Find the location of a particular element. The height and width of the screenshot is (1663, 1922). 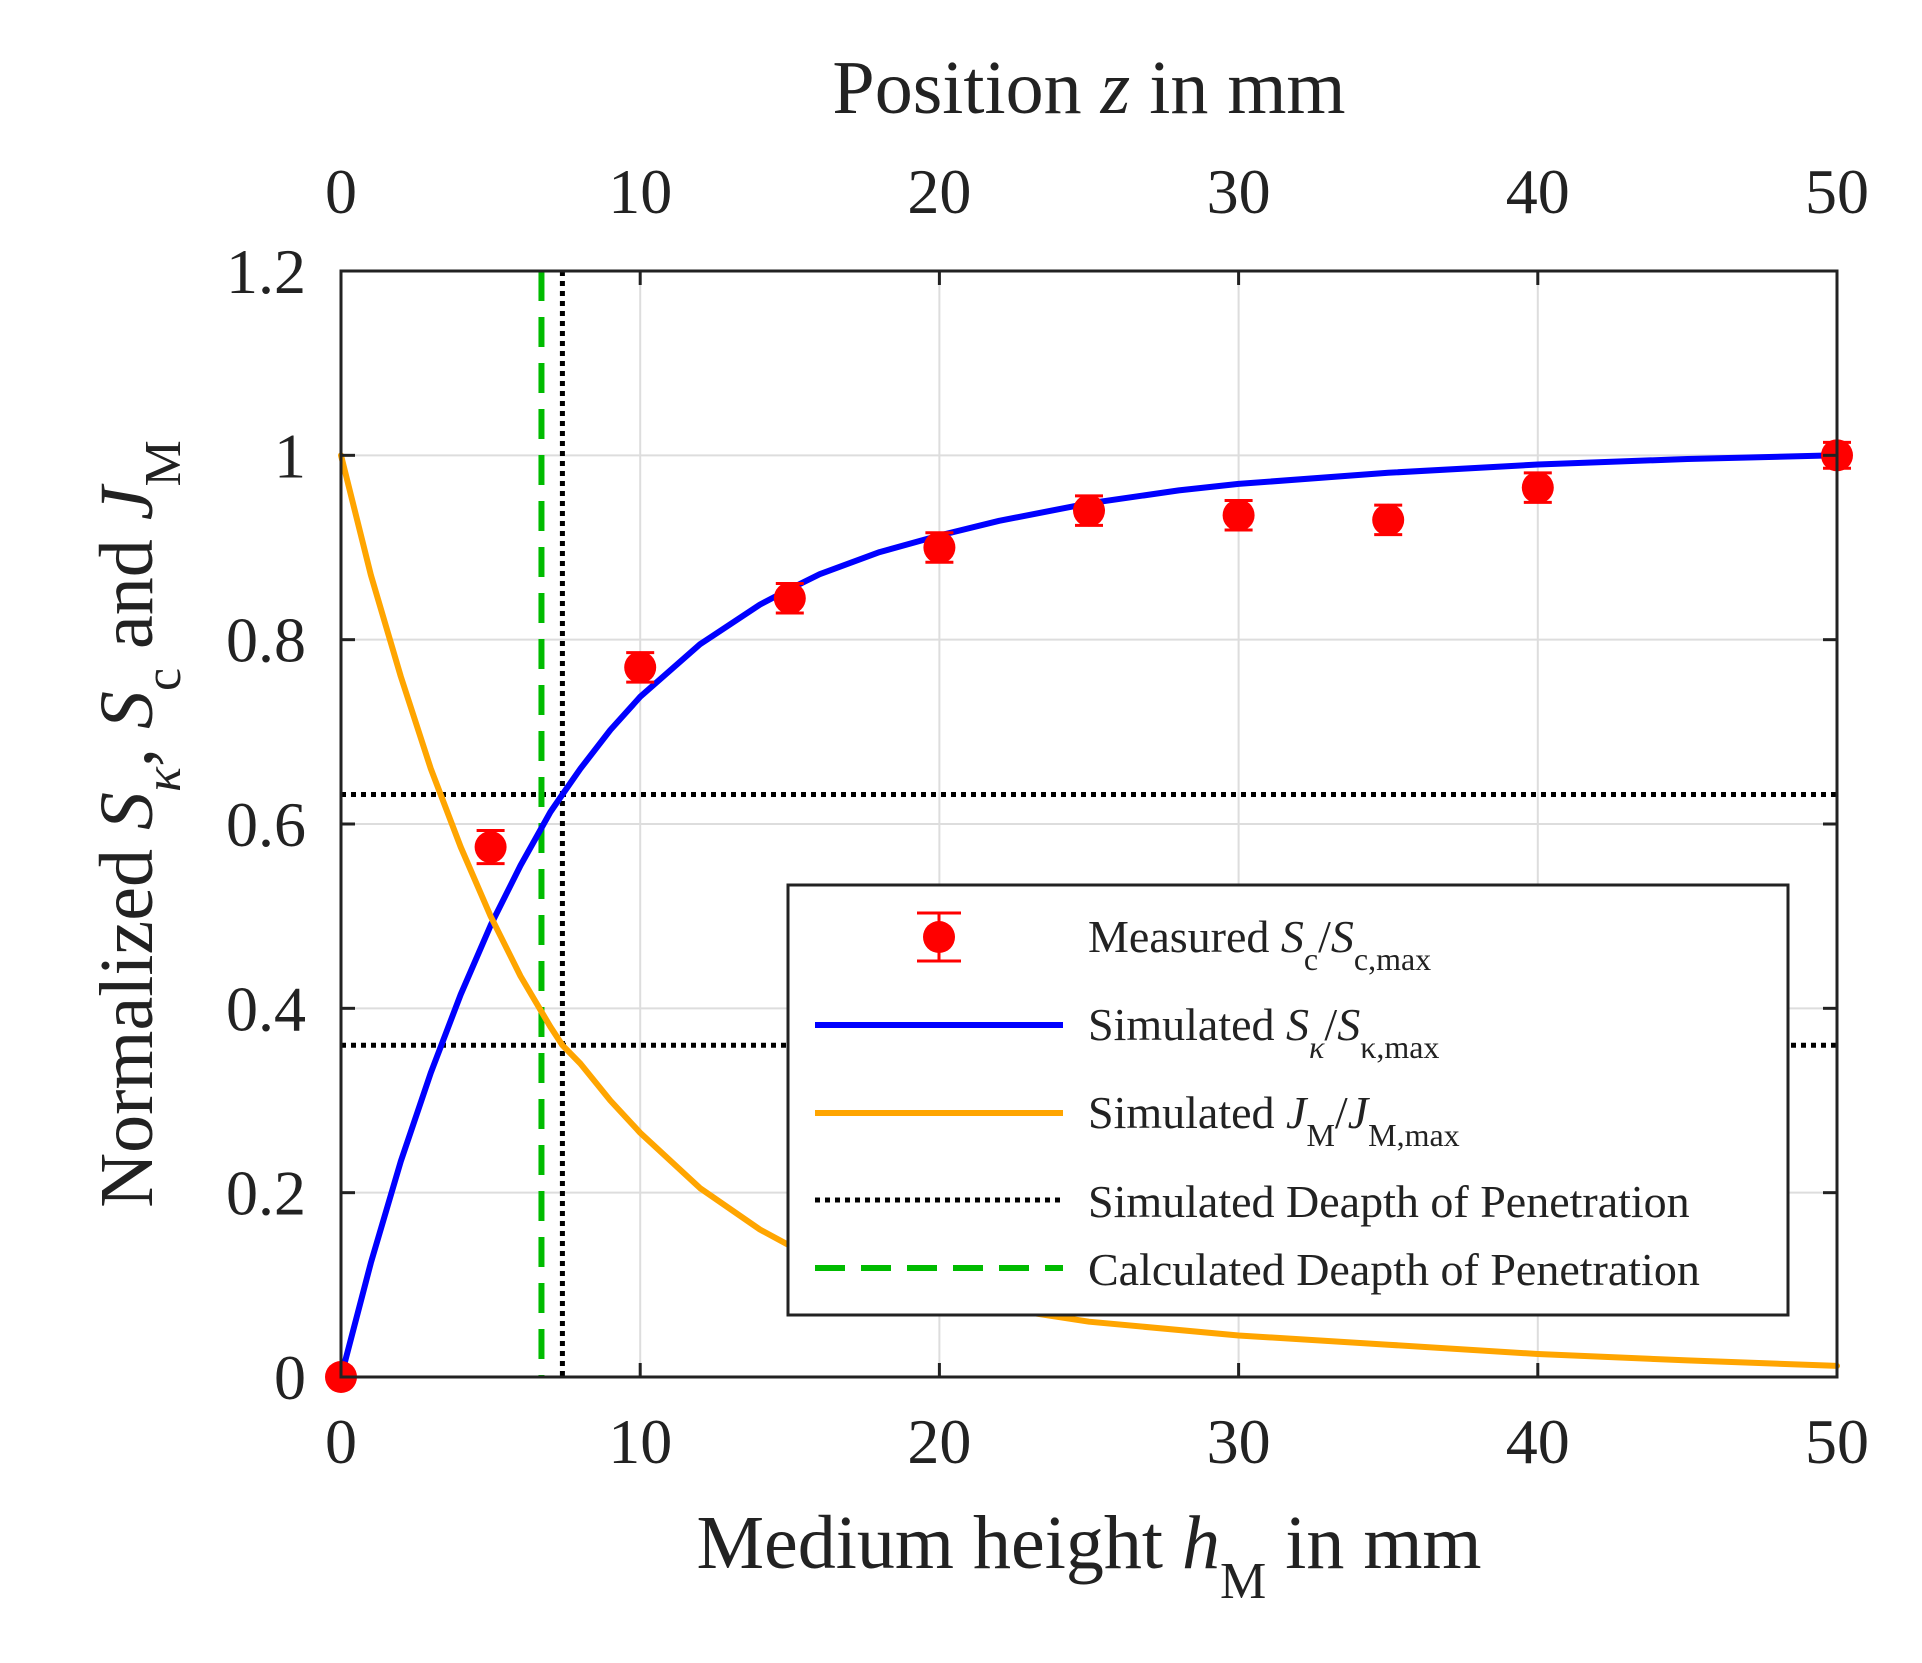

legend-label-sim-depth: Simulated Deapth of Penetration is located at coordinates (1389, 1201).